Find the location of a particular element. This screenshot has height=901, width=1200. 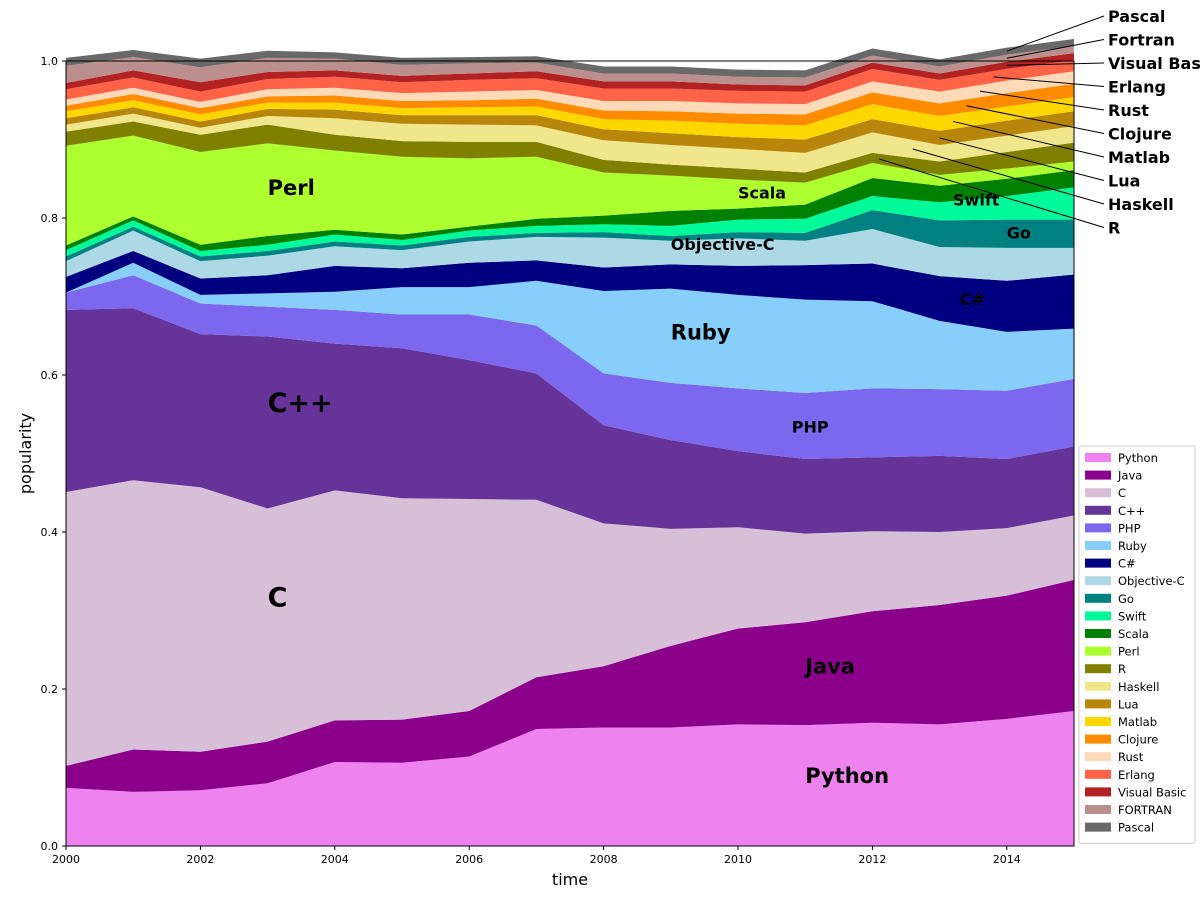

legend-label-matlab: Matlab is located at coordinates (1137, 722).